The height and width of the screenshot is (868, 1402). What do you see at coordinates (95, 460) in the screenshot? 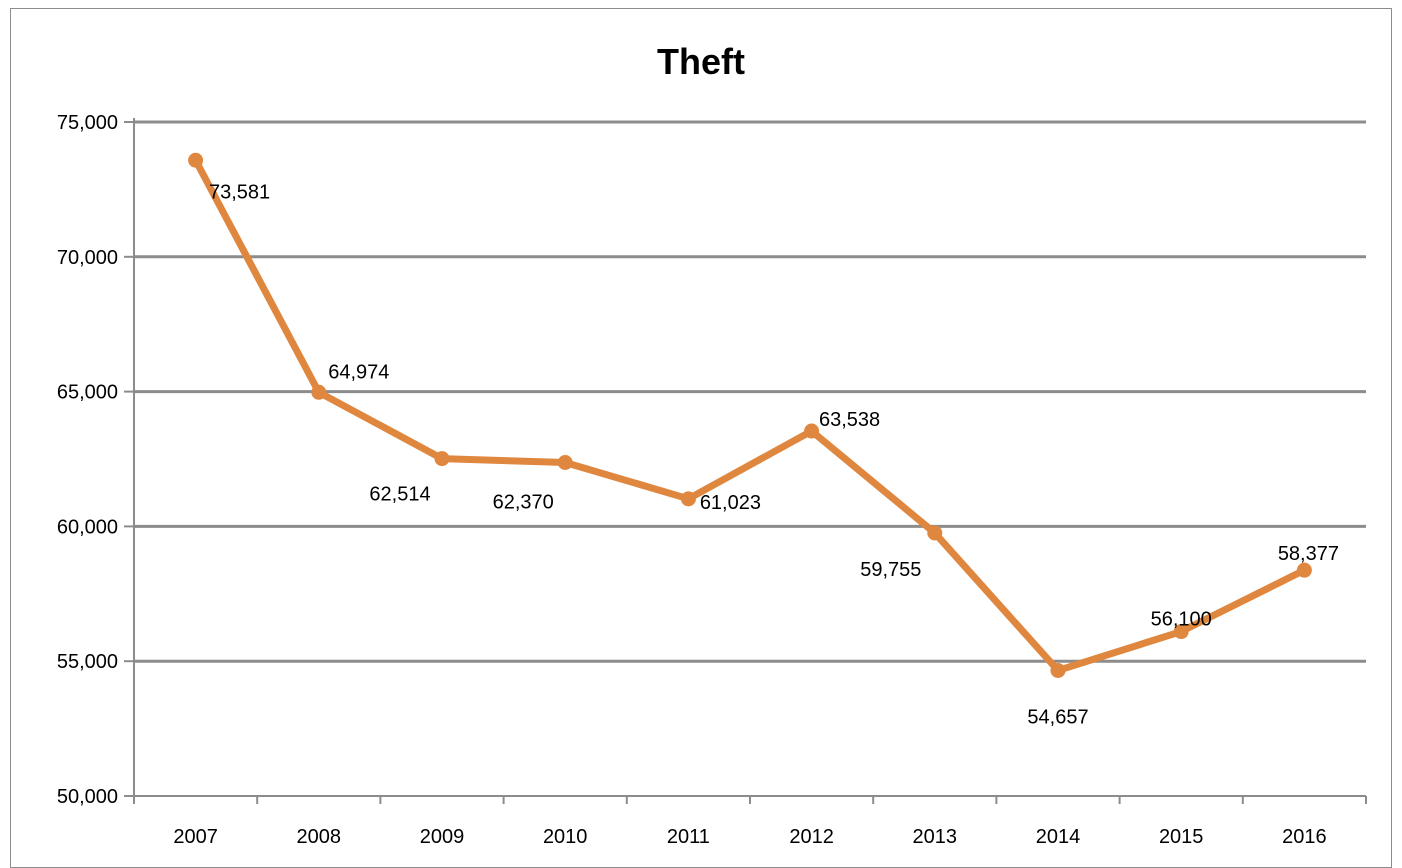
I see `y-axis-ticks: 50,000 55,000 60,000 65,000 70,000 75,000` at bounding box center [95, 460].